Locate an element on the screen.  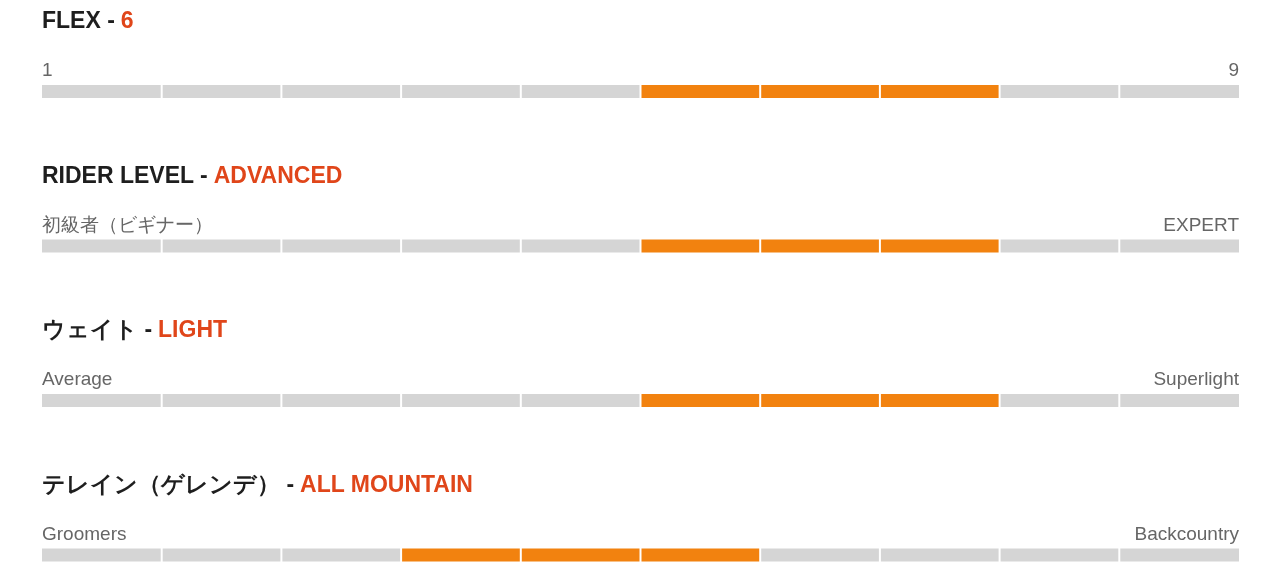
text: 9 is located at coordinates (1233, 69).